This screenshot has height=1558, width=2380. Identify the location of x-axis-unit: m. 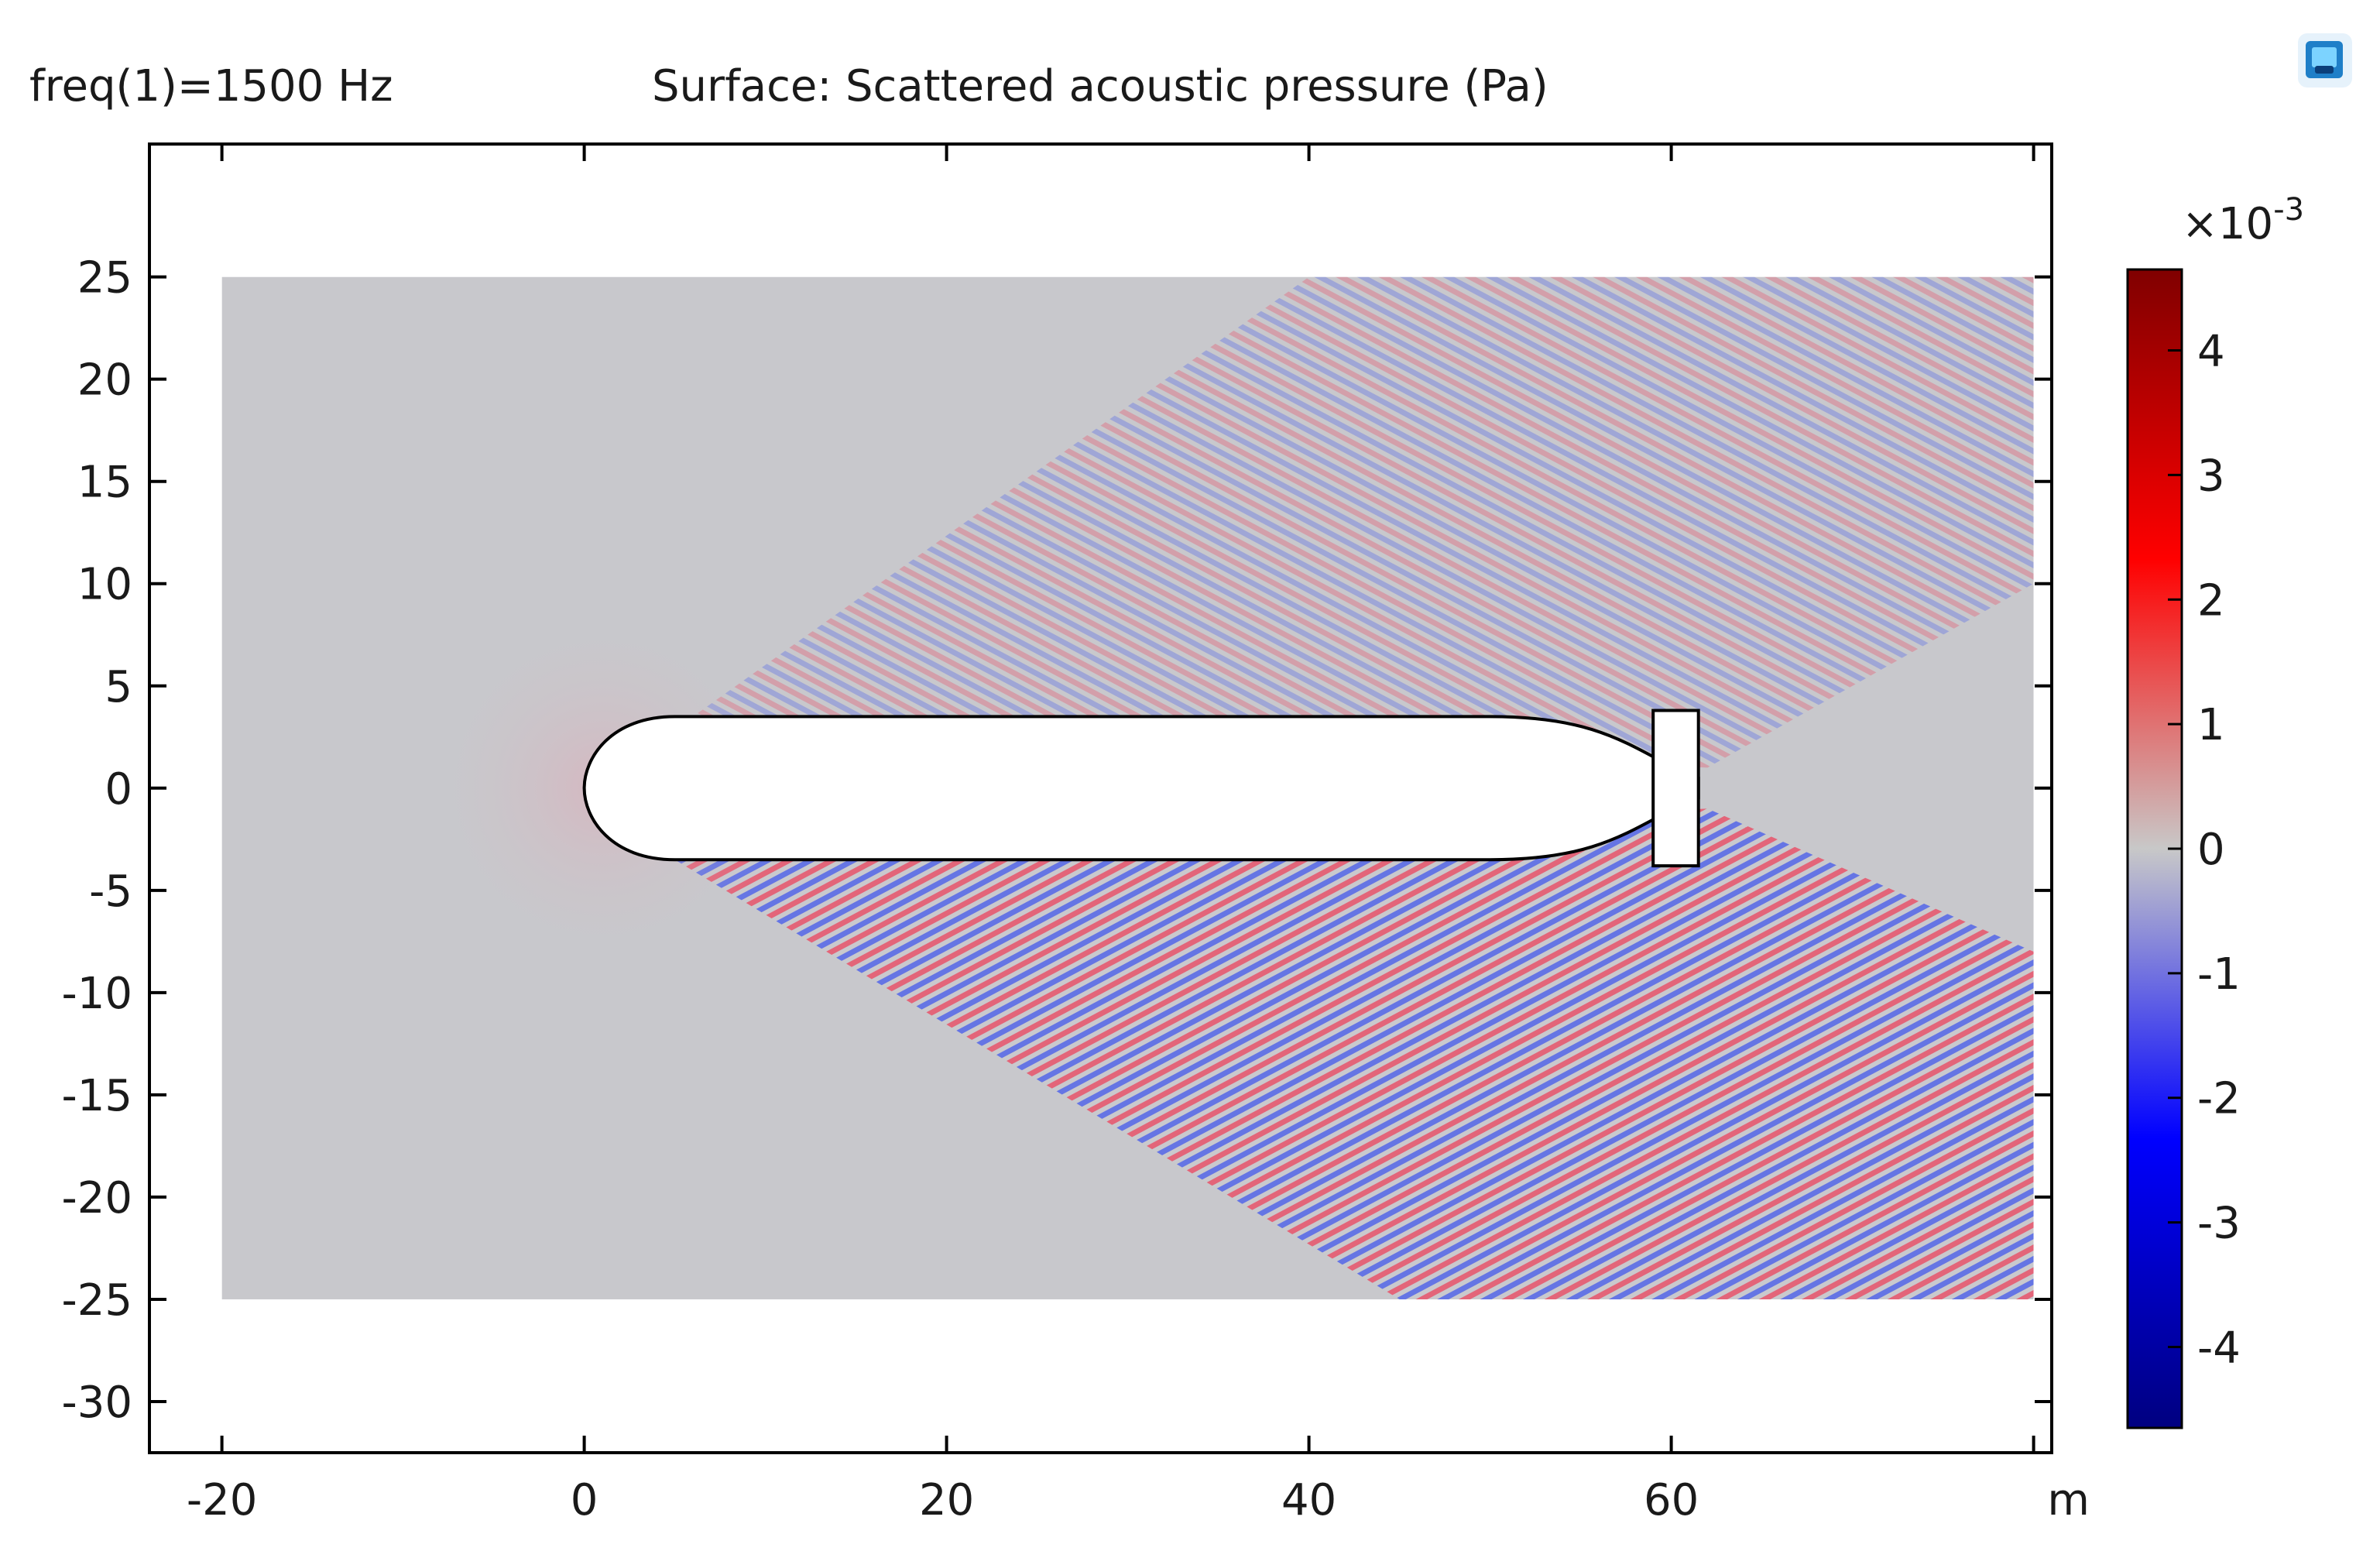
(2068, 1500).